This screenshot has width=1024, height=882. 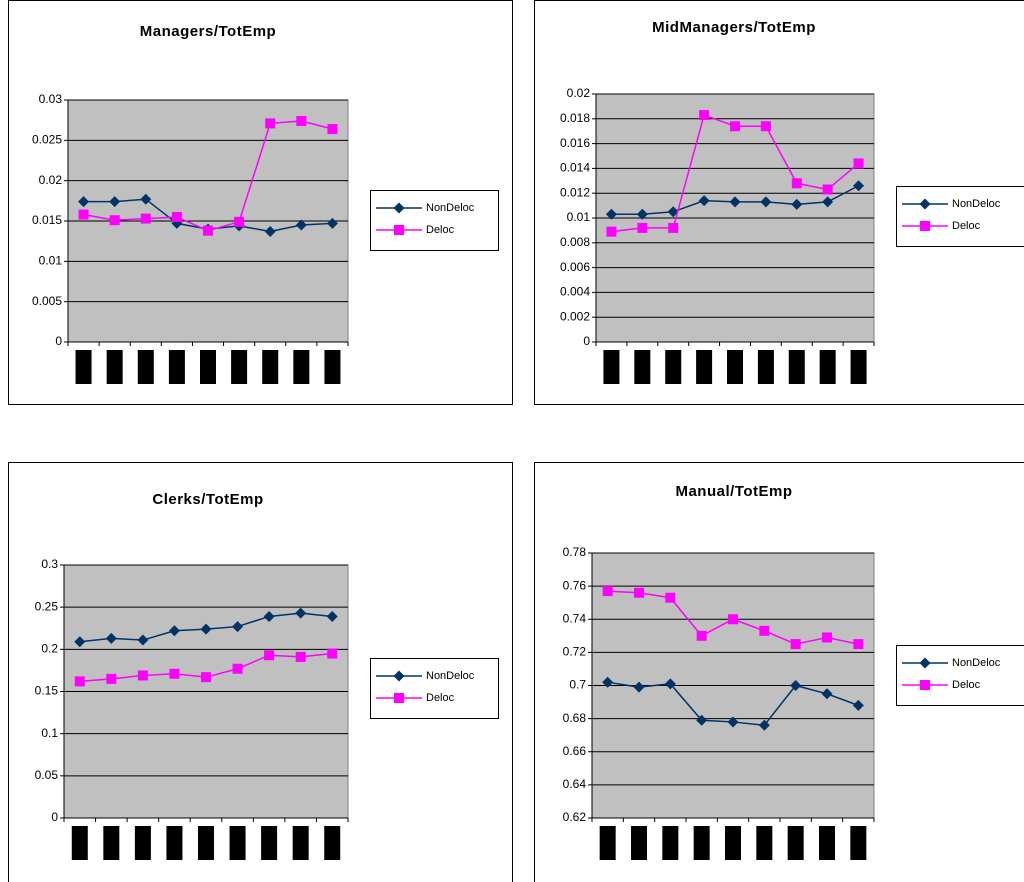 I want to click on legend-label: NonDeloc, so click(x=450, y=676).